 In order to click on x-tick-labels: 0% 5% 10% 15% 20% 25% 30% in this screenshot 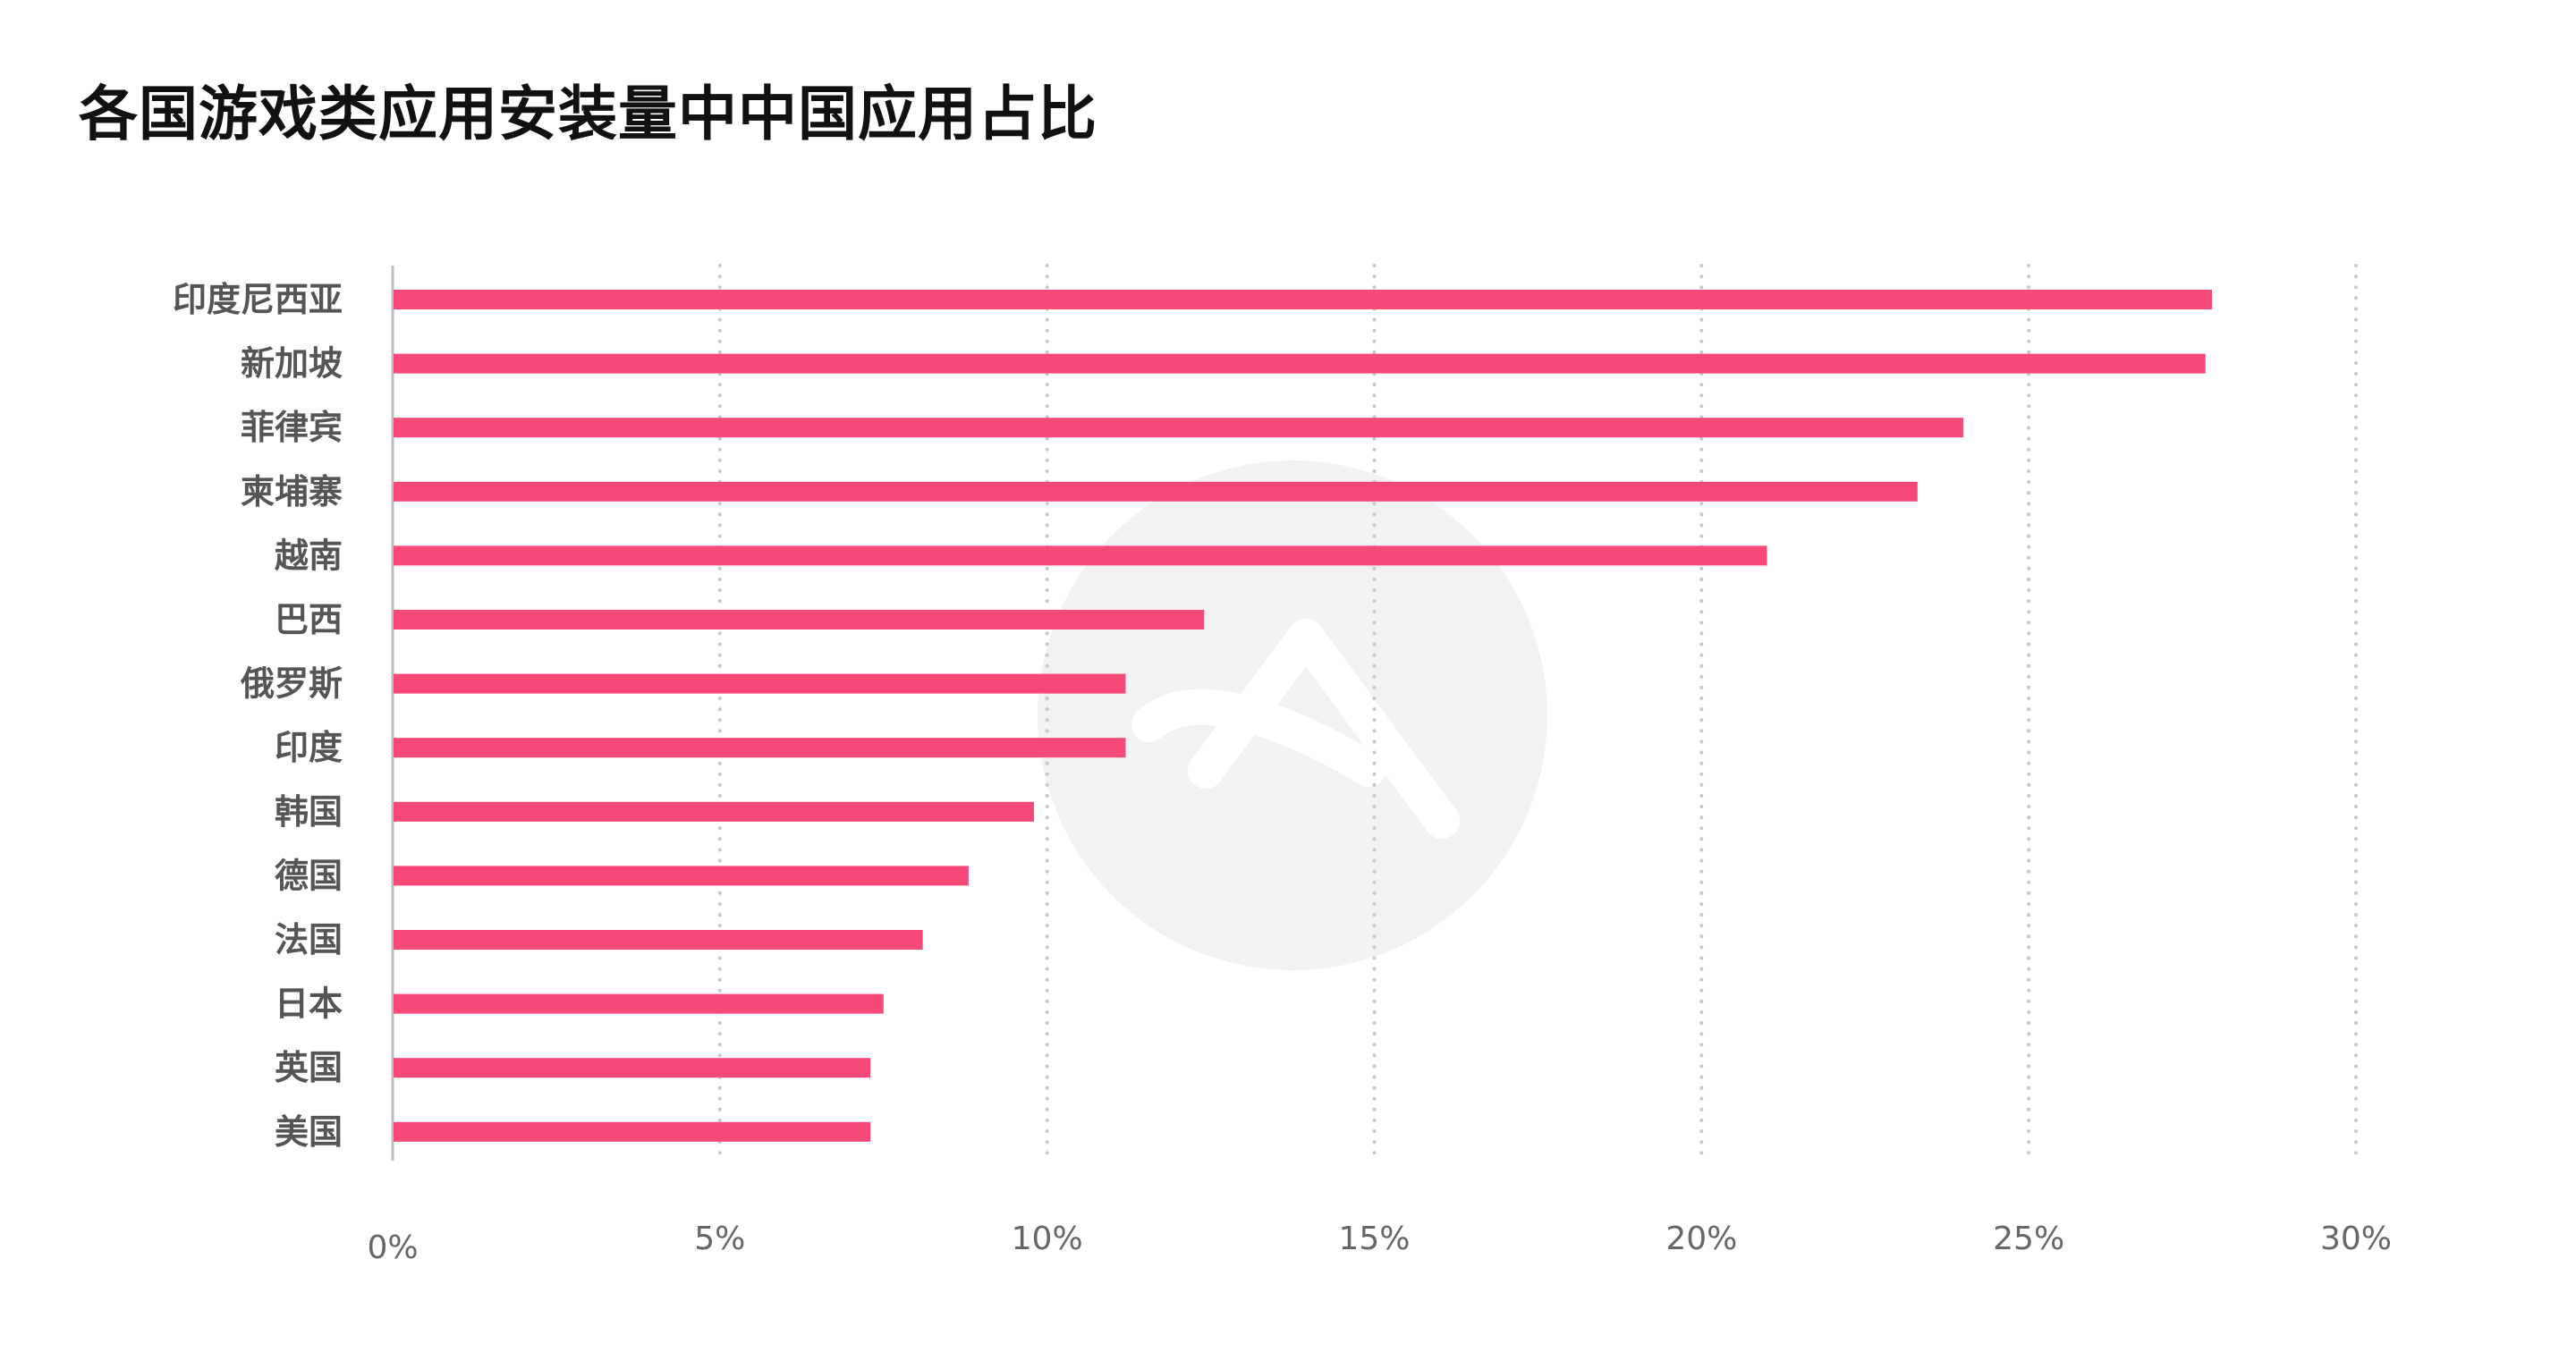, I will do `click(1379, 1243)`.